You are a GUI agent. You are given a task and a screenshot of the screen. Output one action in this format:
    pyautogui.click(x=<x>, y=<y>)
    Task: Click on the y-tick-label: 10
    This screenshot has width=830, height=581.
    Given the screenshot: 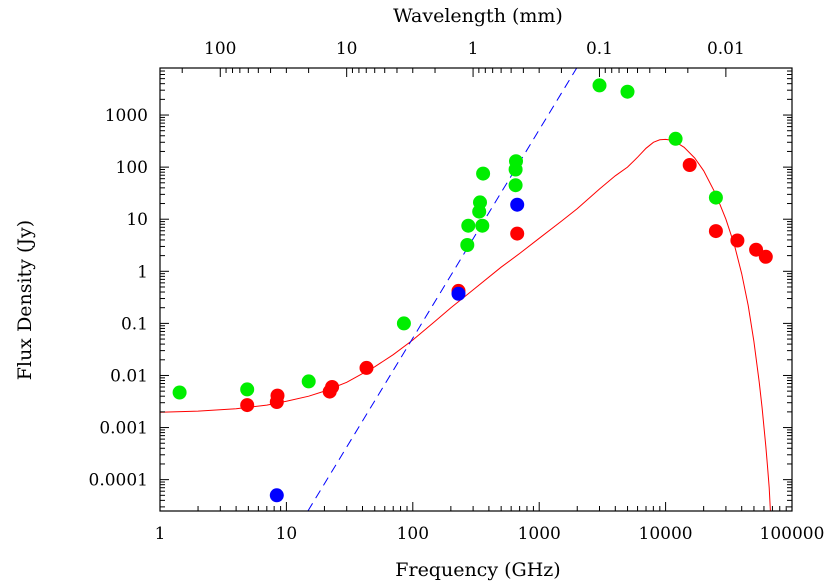 What is the action you would take?
    pyautogui.click(x=137, y=220)
    